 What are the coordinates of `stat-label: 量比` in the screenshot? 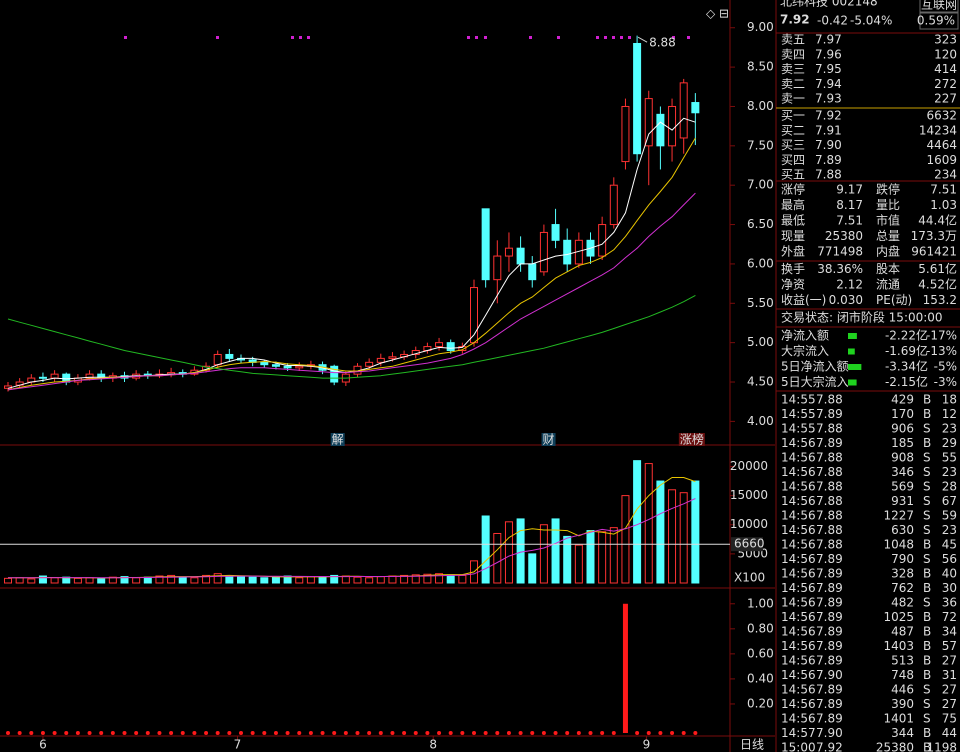 It's located at (888, 205).